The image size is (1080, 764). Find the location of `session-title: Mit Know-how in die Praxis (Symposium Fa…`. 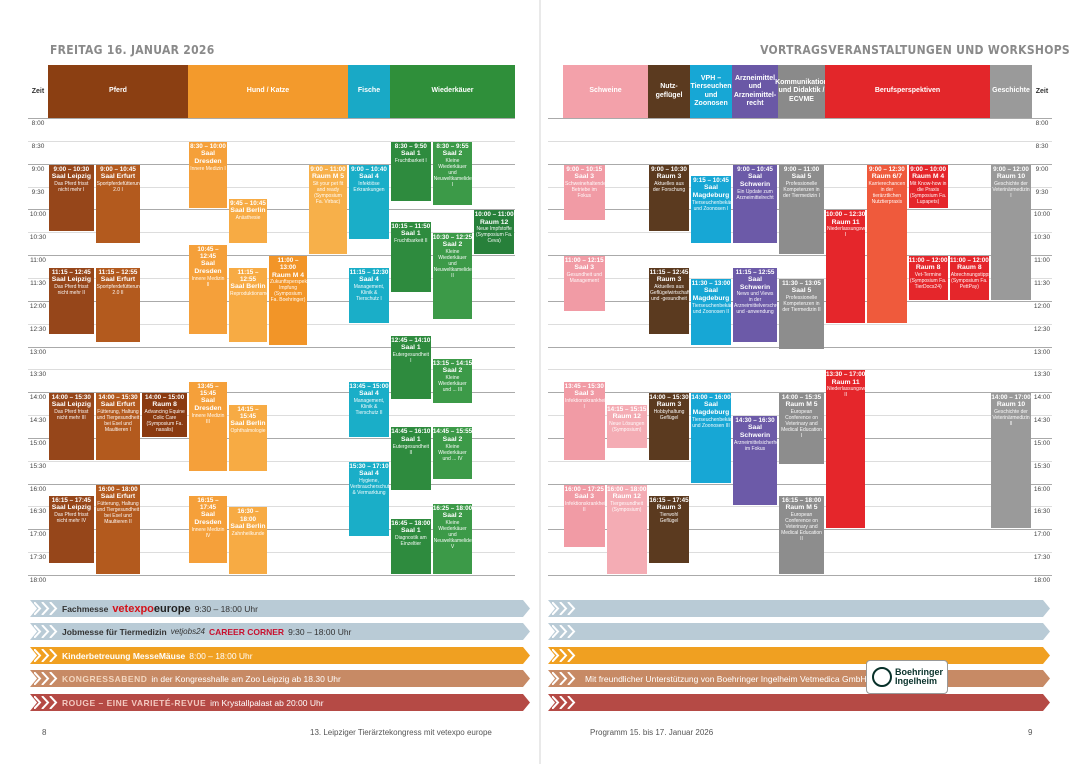

session-title: Mit Know-how in die Praxis (Symposium Fa… is located at coordinates (928, 192).